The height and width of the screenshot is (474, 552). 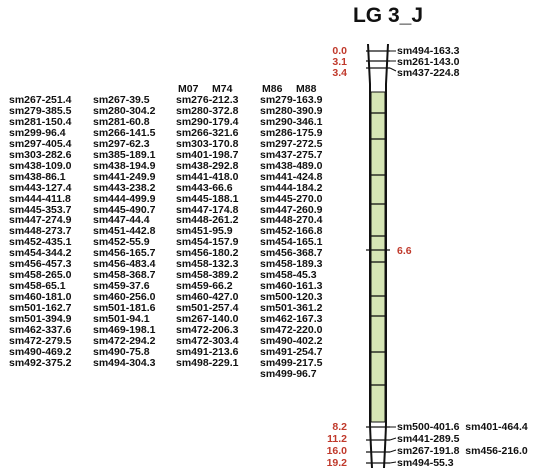 What do you see at coordinates (121, 242) in the screenshot?
I see `marker-name: sm452-55.9` at bounding box center [121, 242].